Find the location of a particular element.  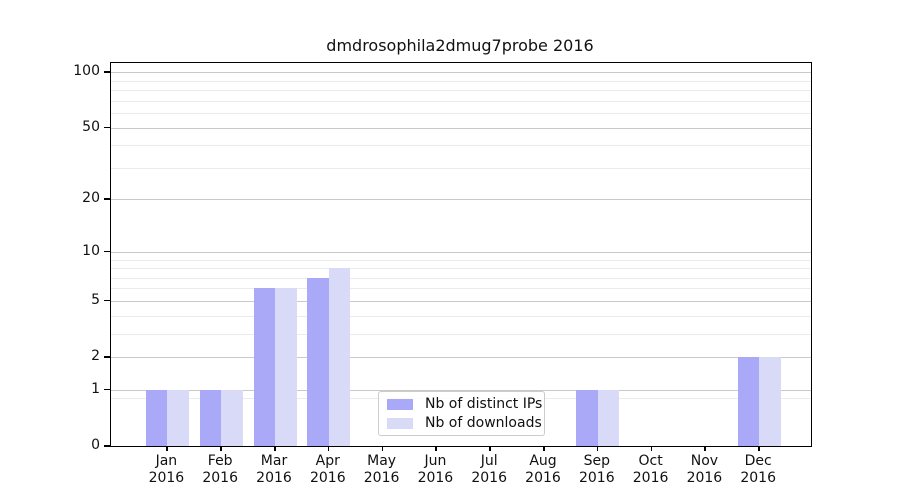

bar-downloads-mar is located at coordinates (286, 367).